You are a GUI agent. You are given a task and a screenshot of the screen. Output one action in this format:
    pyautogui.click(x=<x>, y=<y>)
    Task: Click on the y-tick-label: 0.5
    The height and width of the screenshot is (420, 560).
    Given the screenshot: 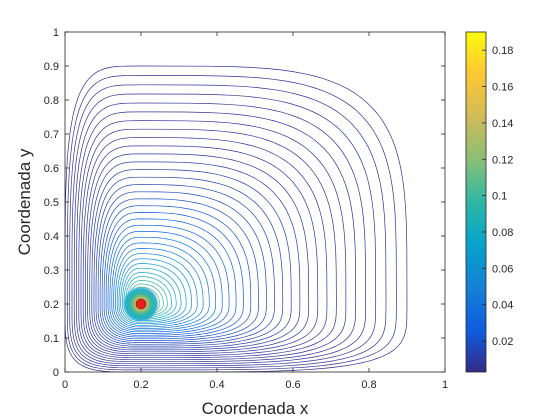 What is the action you would take?
    pyautogui.click(x=51, y=203)
    